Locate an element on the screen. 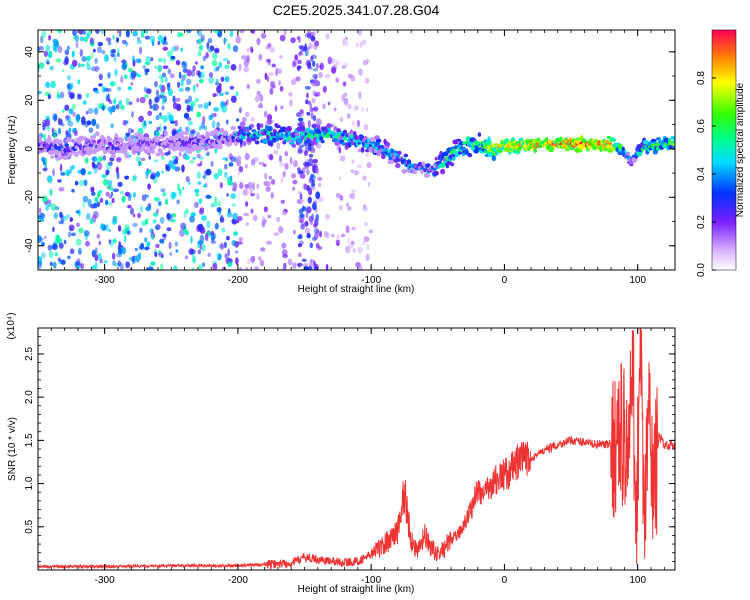 This screenshot has height=600, width=750. colorbar-tick-label: 0.0 is located at coordinates (701, 270).